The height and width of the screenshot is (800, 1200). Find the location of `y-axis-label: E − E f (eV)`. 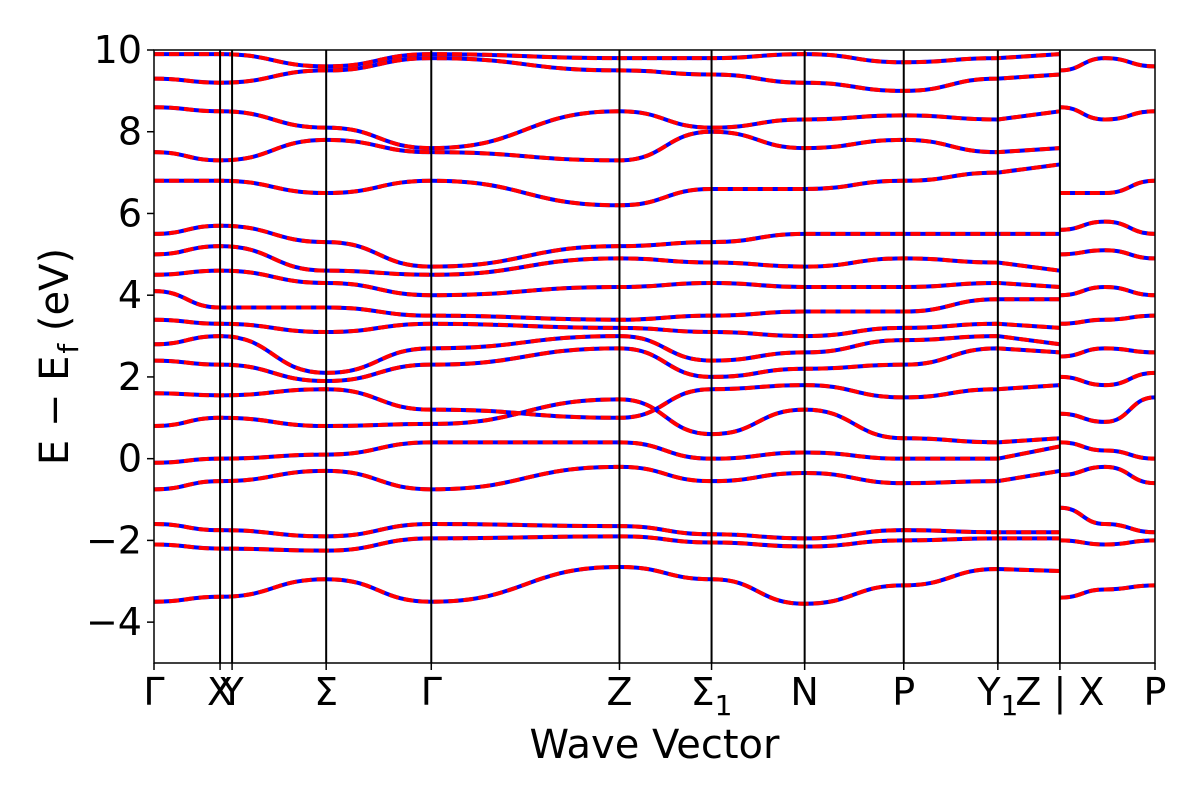

y-axis-label: E − E f (eV) is located at coordinates (58, 356).